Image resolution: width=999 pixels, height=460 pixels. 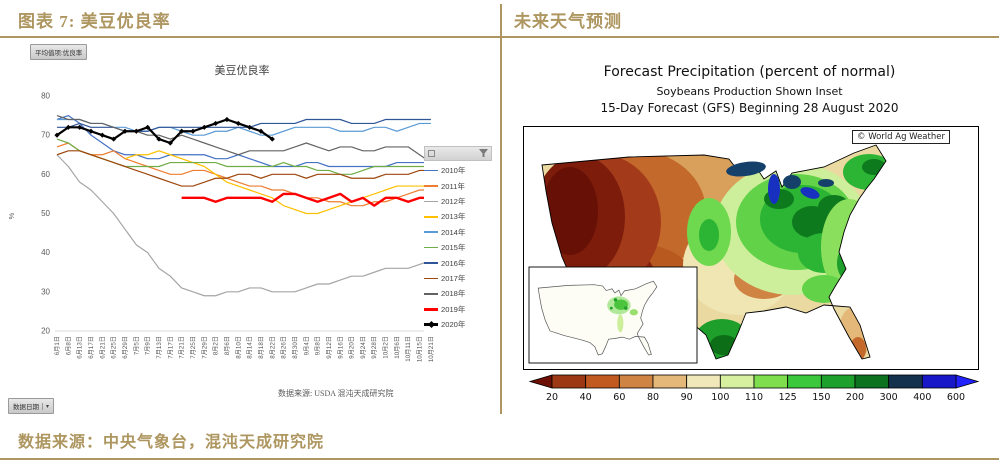 What do you see at coordinates (114, 347) in the screenshot?
I see `x-tick-label: 6月25日` at bounding box center [114, 347].